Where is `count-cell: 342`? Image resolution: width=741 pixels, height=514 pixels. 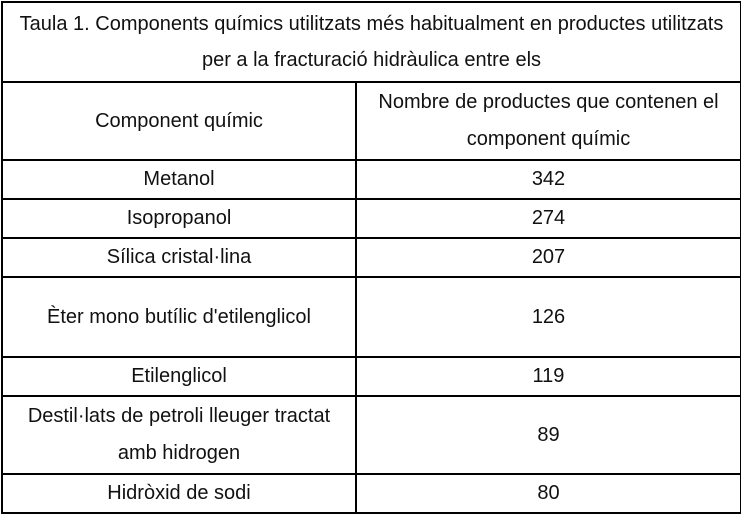
count-cell: 342 is located at coordinates (548, 179).